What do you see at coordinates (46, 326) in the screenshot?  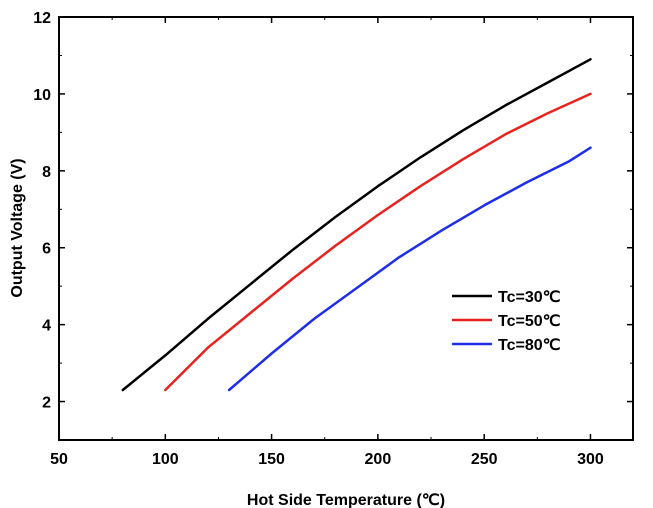 I see `y-tick-label: 4` at bounding box center [46, 326].